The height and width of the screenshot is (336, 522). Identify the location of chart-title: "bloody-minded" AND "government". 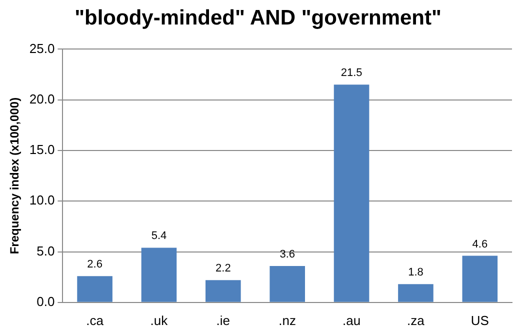
(258, 18).